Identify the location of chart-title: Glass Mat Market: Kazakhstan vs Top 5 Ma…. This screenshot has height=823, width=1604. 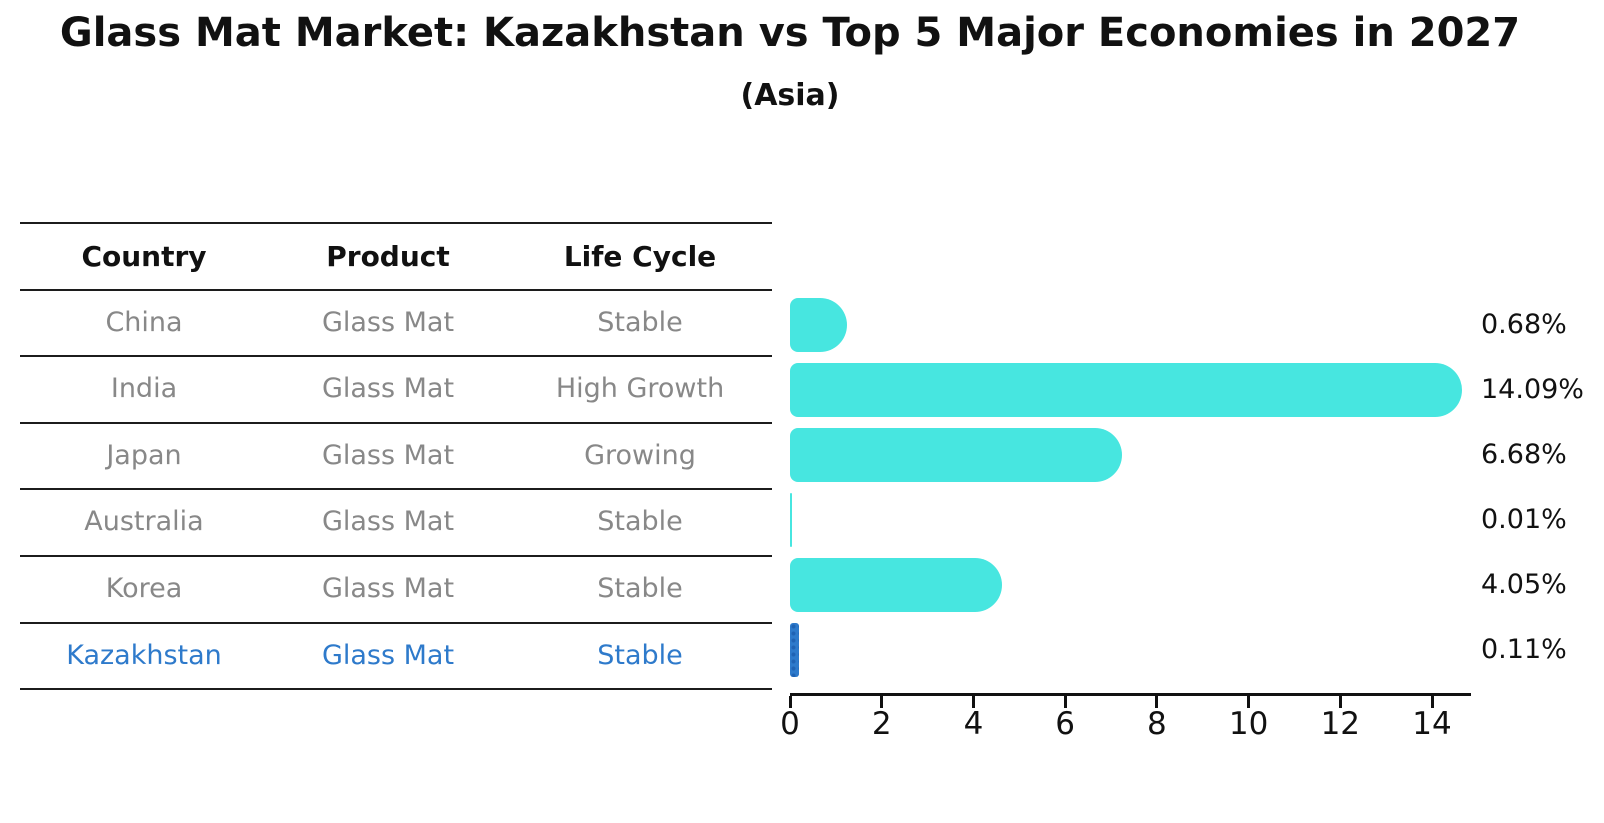
(790, 33).